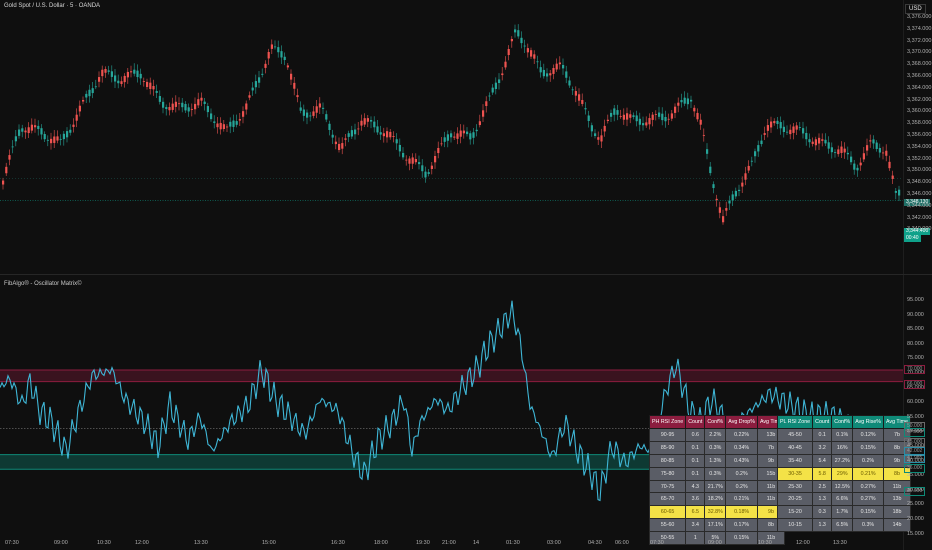  What do you see at coordinates (919, 135) in the screenshot?
I see `price-tick: 3,356.000` at bounding box center [919, 135].